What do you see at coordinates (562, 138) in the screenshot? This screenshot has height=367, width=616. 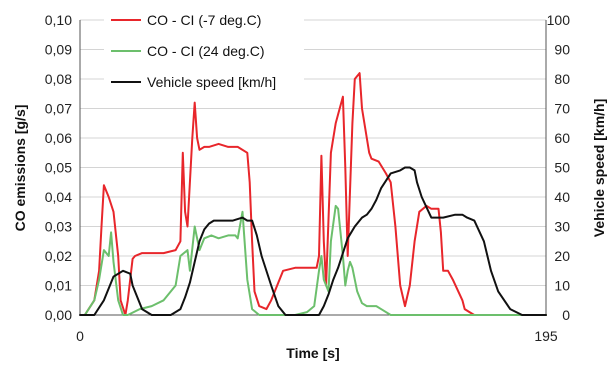 I see `y-tick-label-right: 60` at bounding box center [562, 138].